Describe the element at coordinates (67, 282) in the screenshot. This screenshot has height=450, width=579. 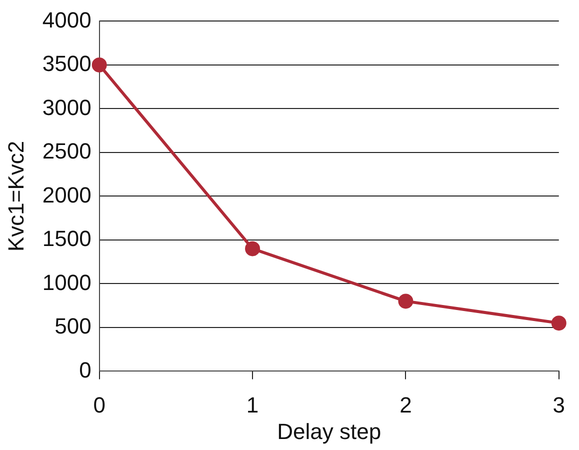
I see `y-tick-label: 1000` at that location.